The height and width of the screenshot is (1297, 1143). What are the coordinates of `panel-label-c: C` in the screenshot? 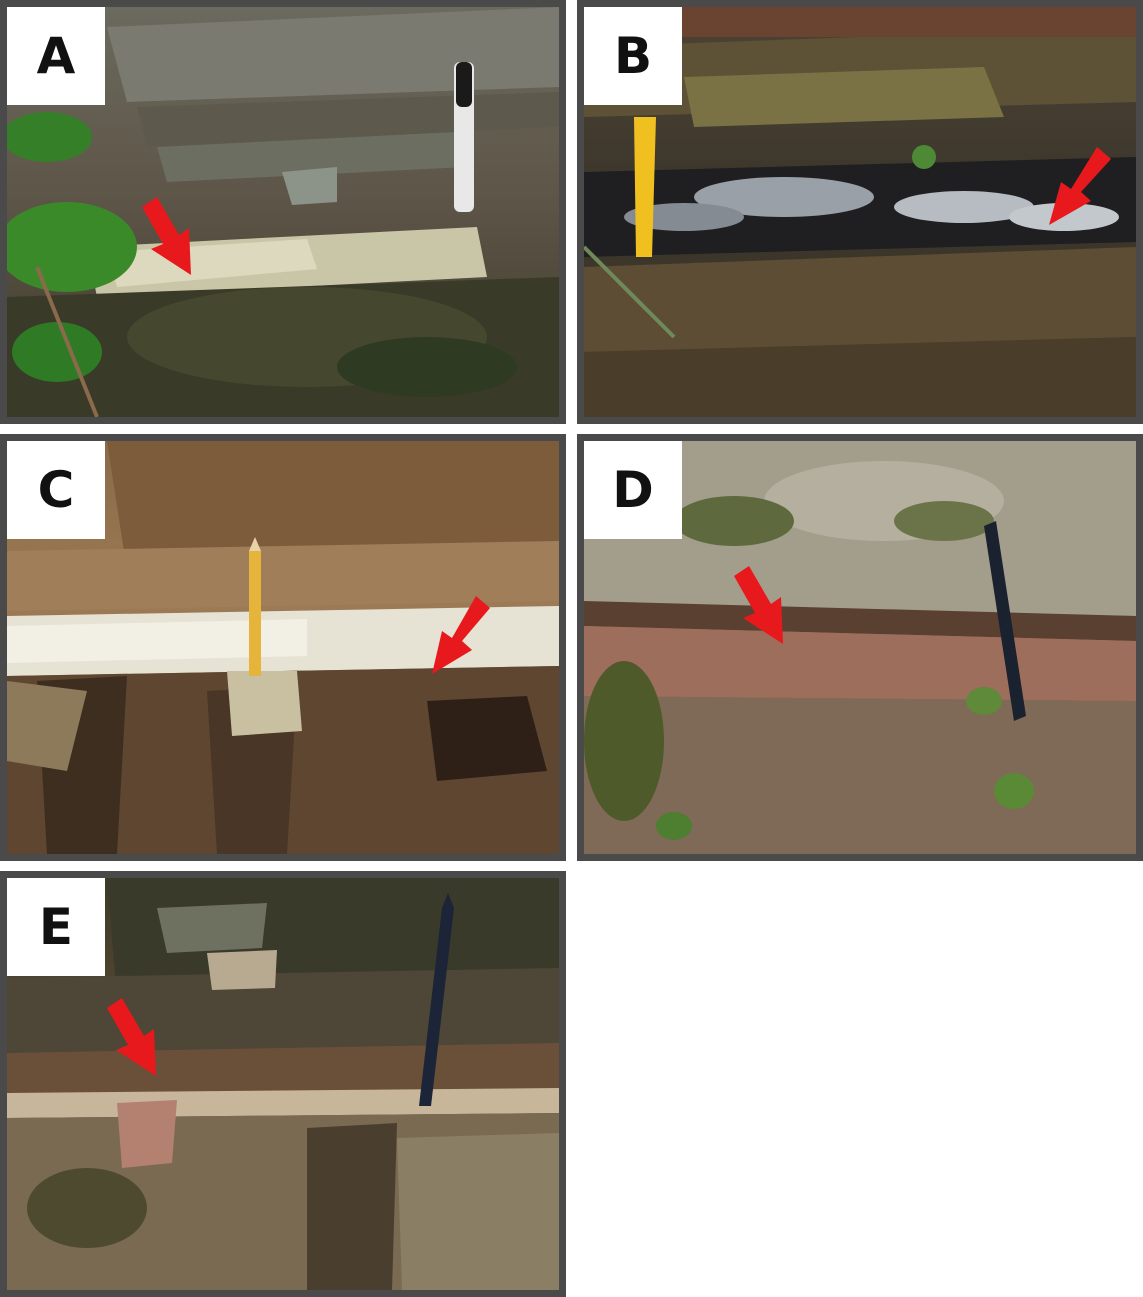 It's located at (56, 490).